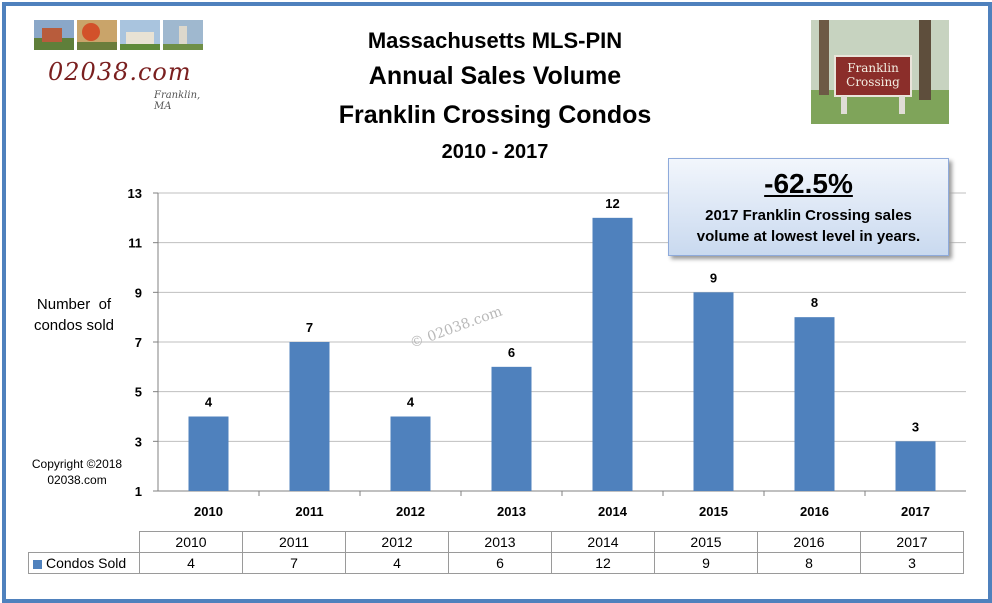 This screenshot has width=992, height=603. What do you see at coordinates (84, 542) in the screenshot?
I see `data-table-corner` at bounding box center [84, 542].